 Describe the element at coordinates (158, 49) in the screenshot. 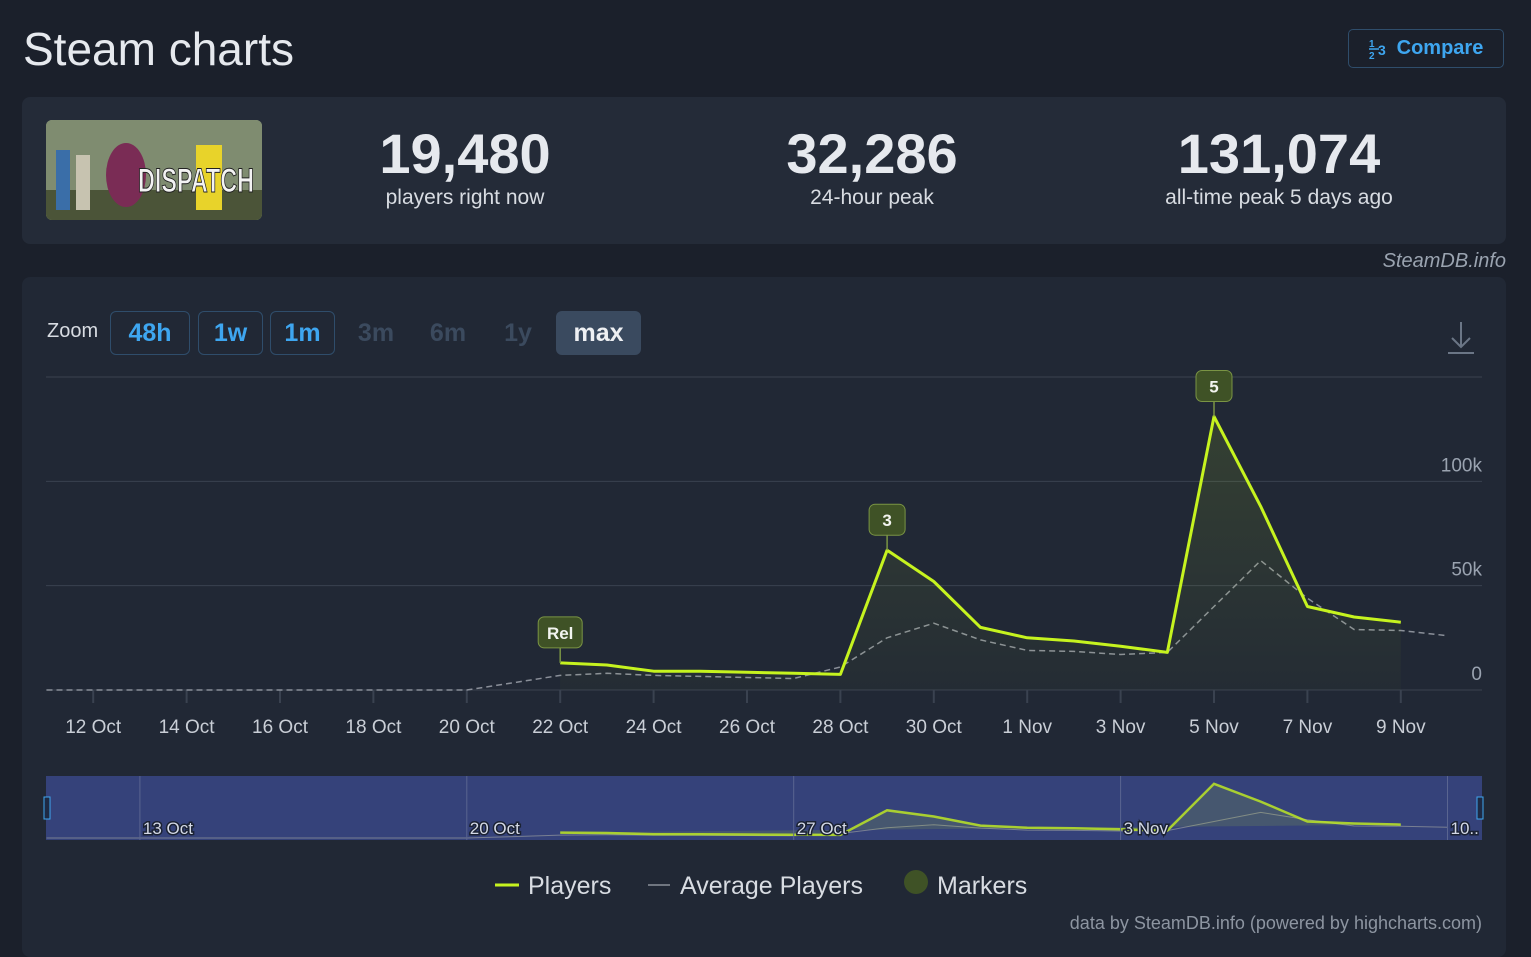

I see `page-title: Steam charts` at that location.